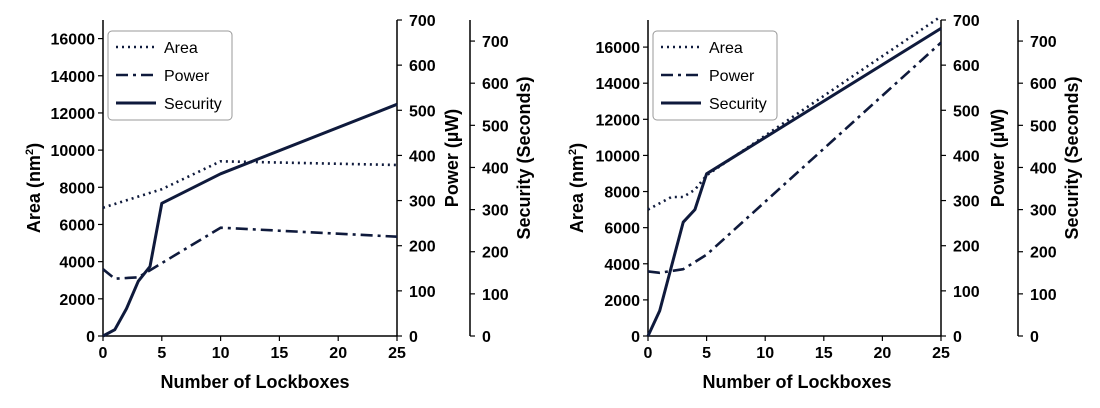 The width and height of the screenshot is (1100, 408). What do you see at coordinates (250, 184) in the screenshot?
I see `area-line` at bounding box center [250, 184].